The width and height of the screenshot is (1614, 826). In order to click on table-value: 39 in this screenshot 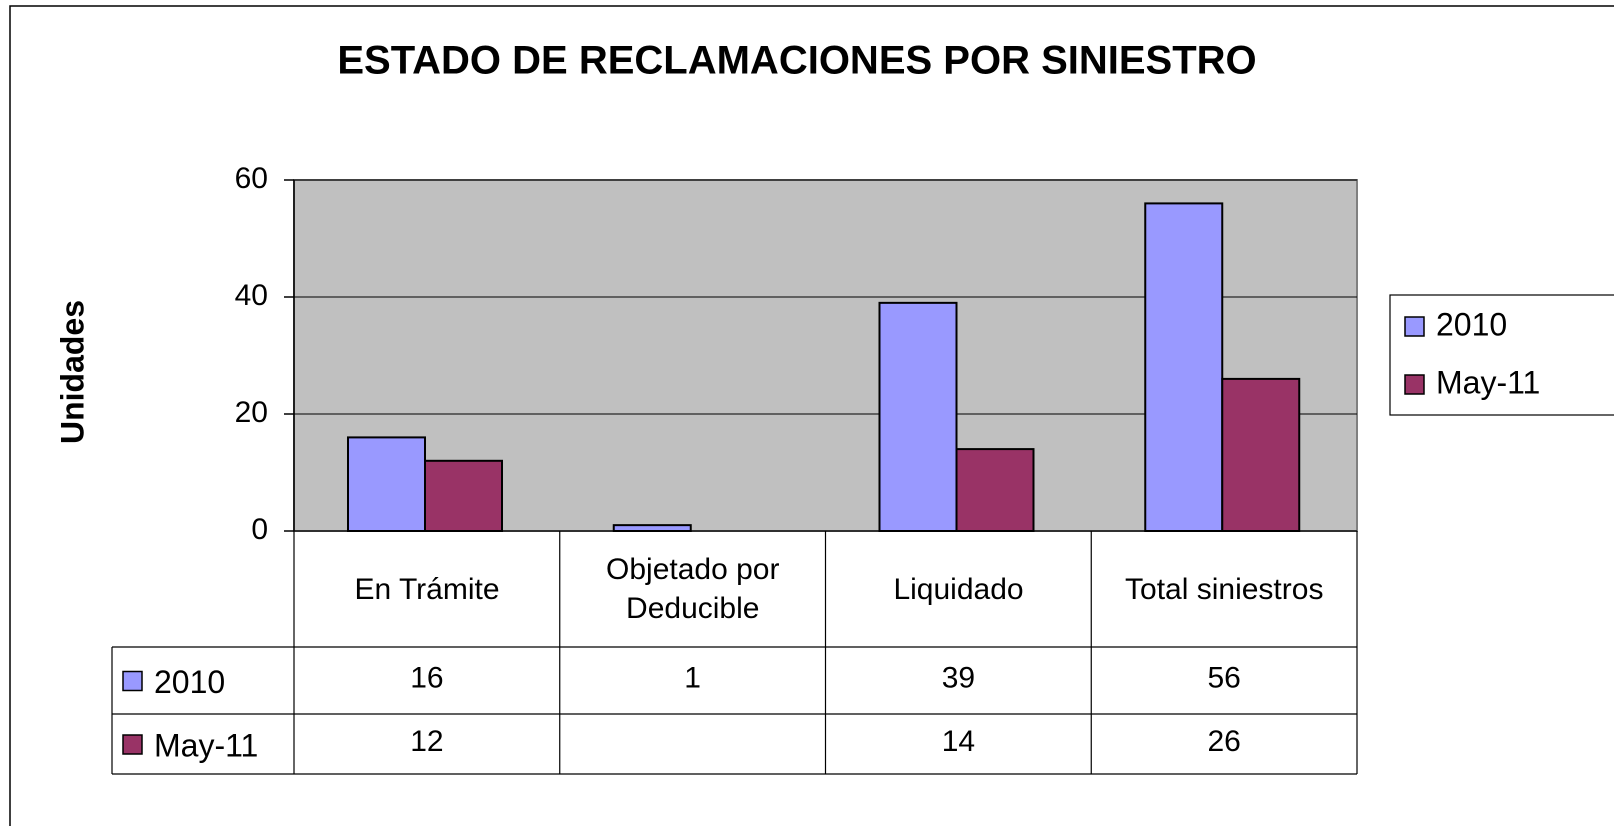, I will do `click(958, 677)`.